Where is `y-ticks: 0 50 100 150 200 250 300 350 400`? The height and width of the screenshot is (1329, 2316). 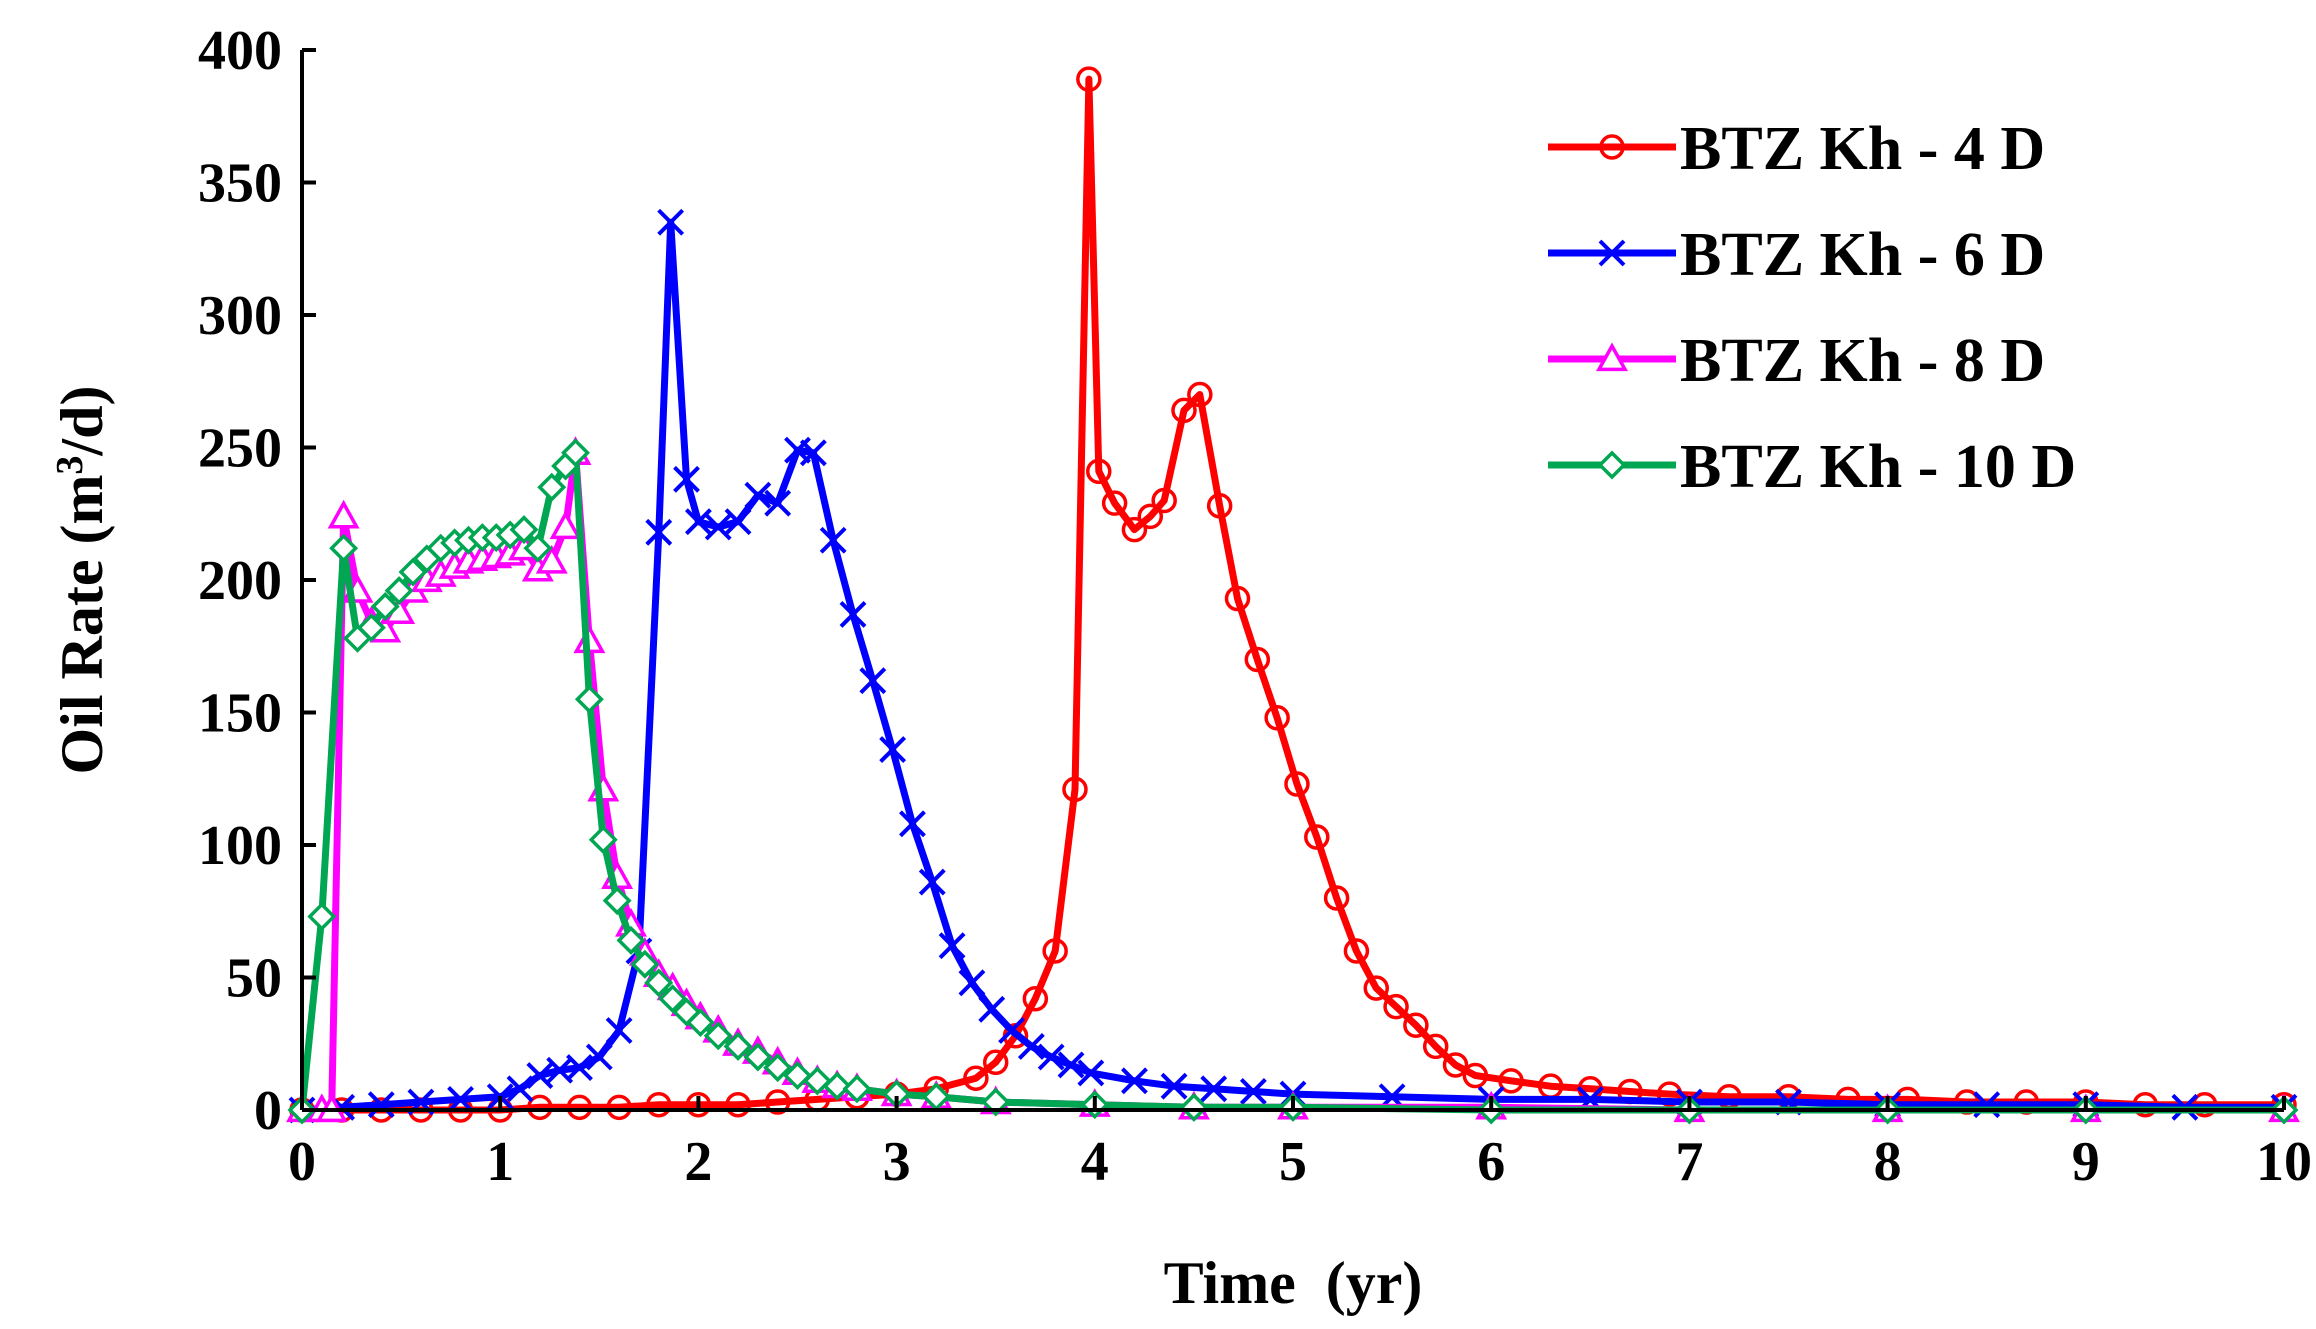
y-ticks: 0 50 100 150 200 250 300 350 400 is located at coordinates (257, 581).